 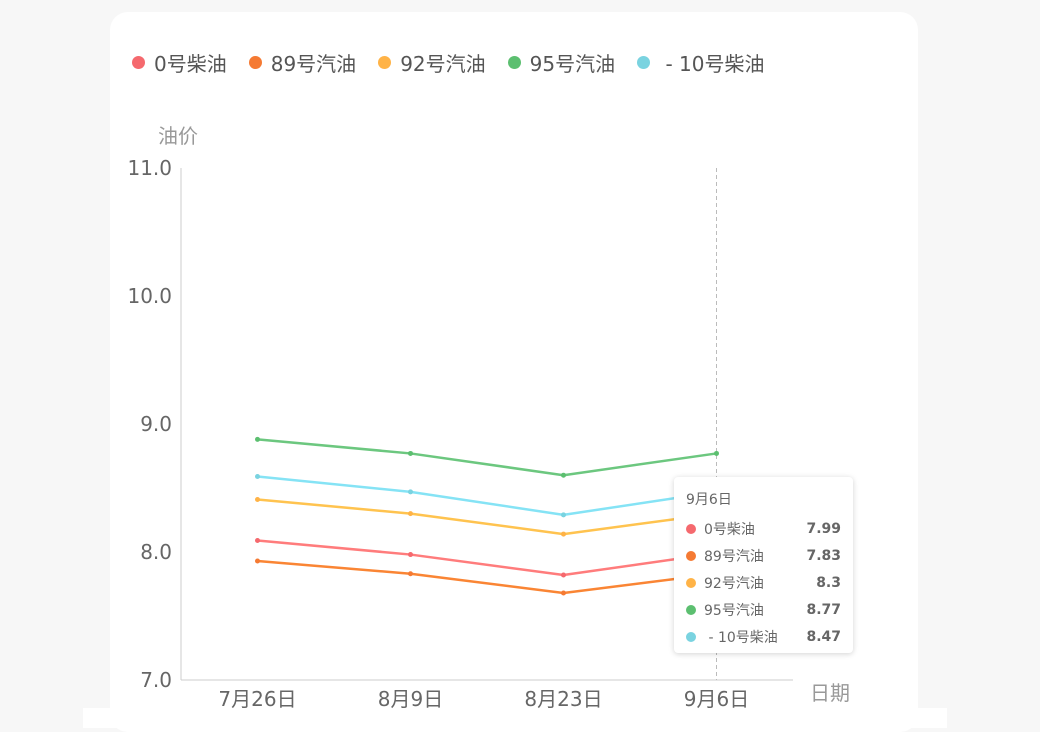 I want to click on tooltip-row: 0号柴油 7.99, so click(x=763, y=528).